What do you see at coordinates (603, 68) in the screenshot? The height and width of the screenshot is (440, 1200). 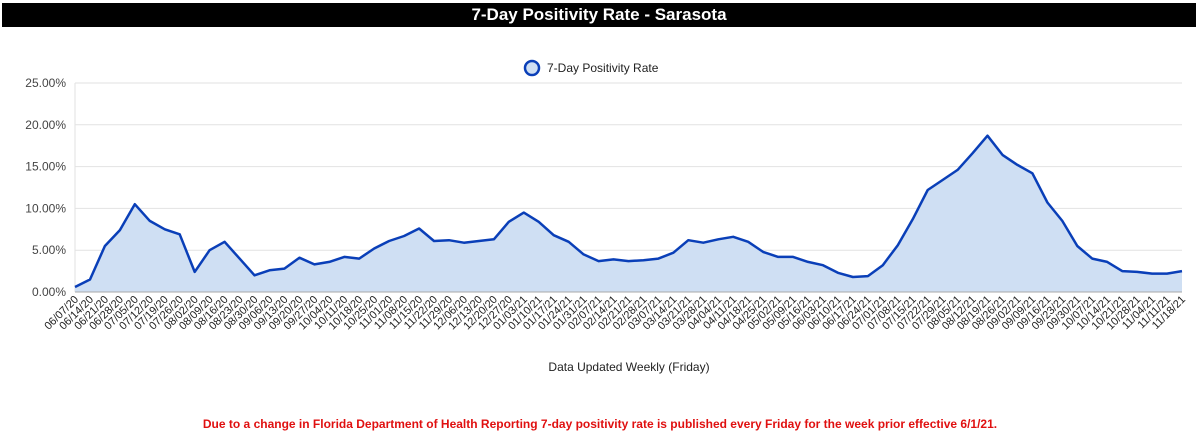 I see `legend-label: 7-Day Positivity Rate` at bounding box center [603, 68].